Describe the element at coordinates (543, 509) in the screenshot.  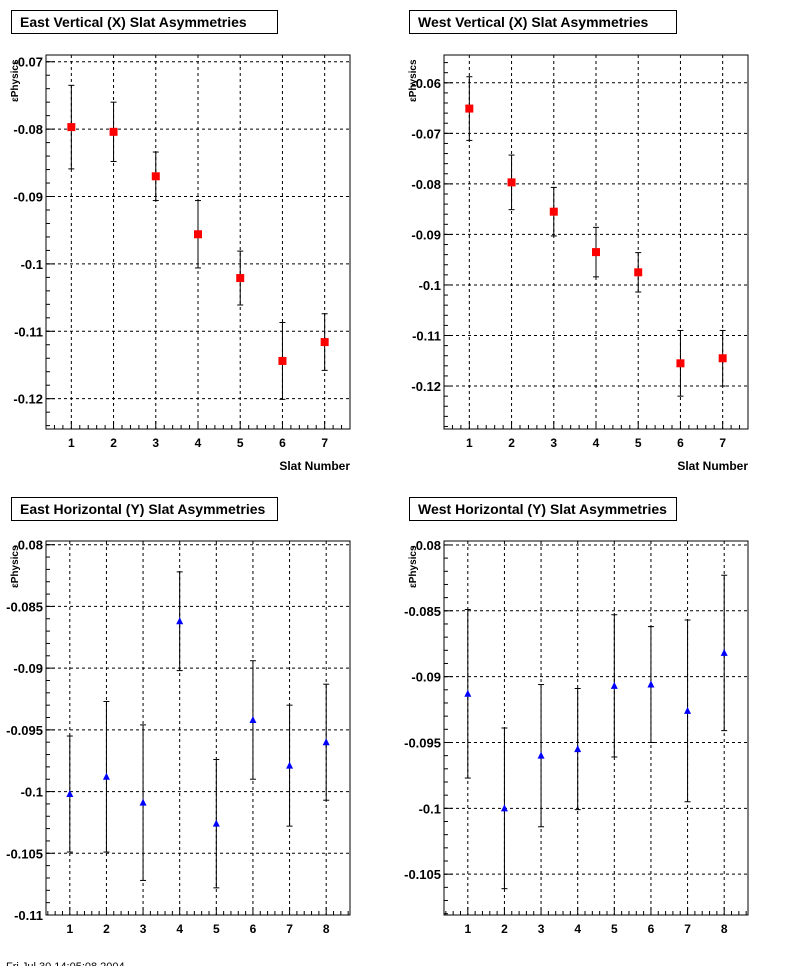
I see `panel-title-west-horizontal: West Horizontal (Y) Slat Asymmetries` at that location.